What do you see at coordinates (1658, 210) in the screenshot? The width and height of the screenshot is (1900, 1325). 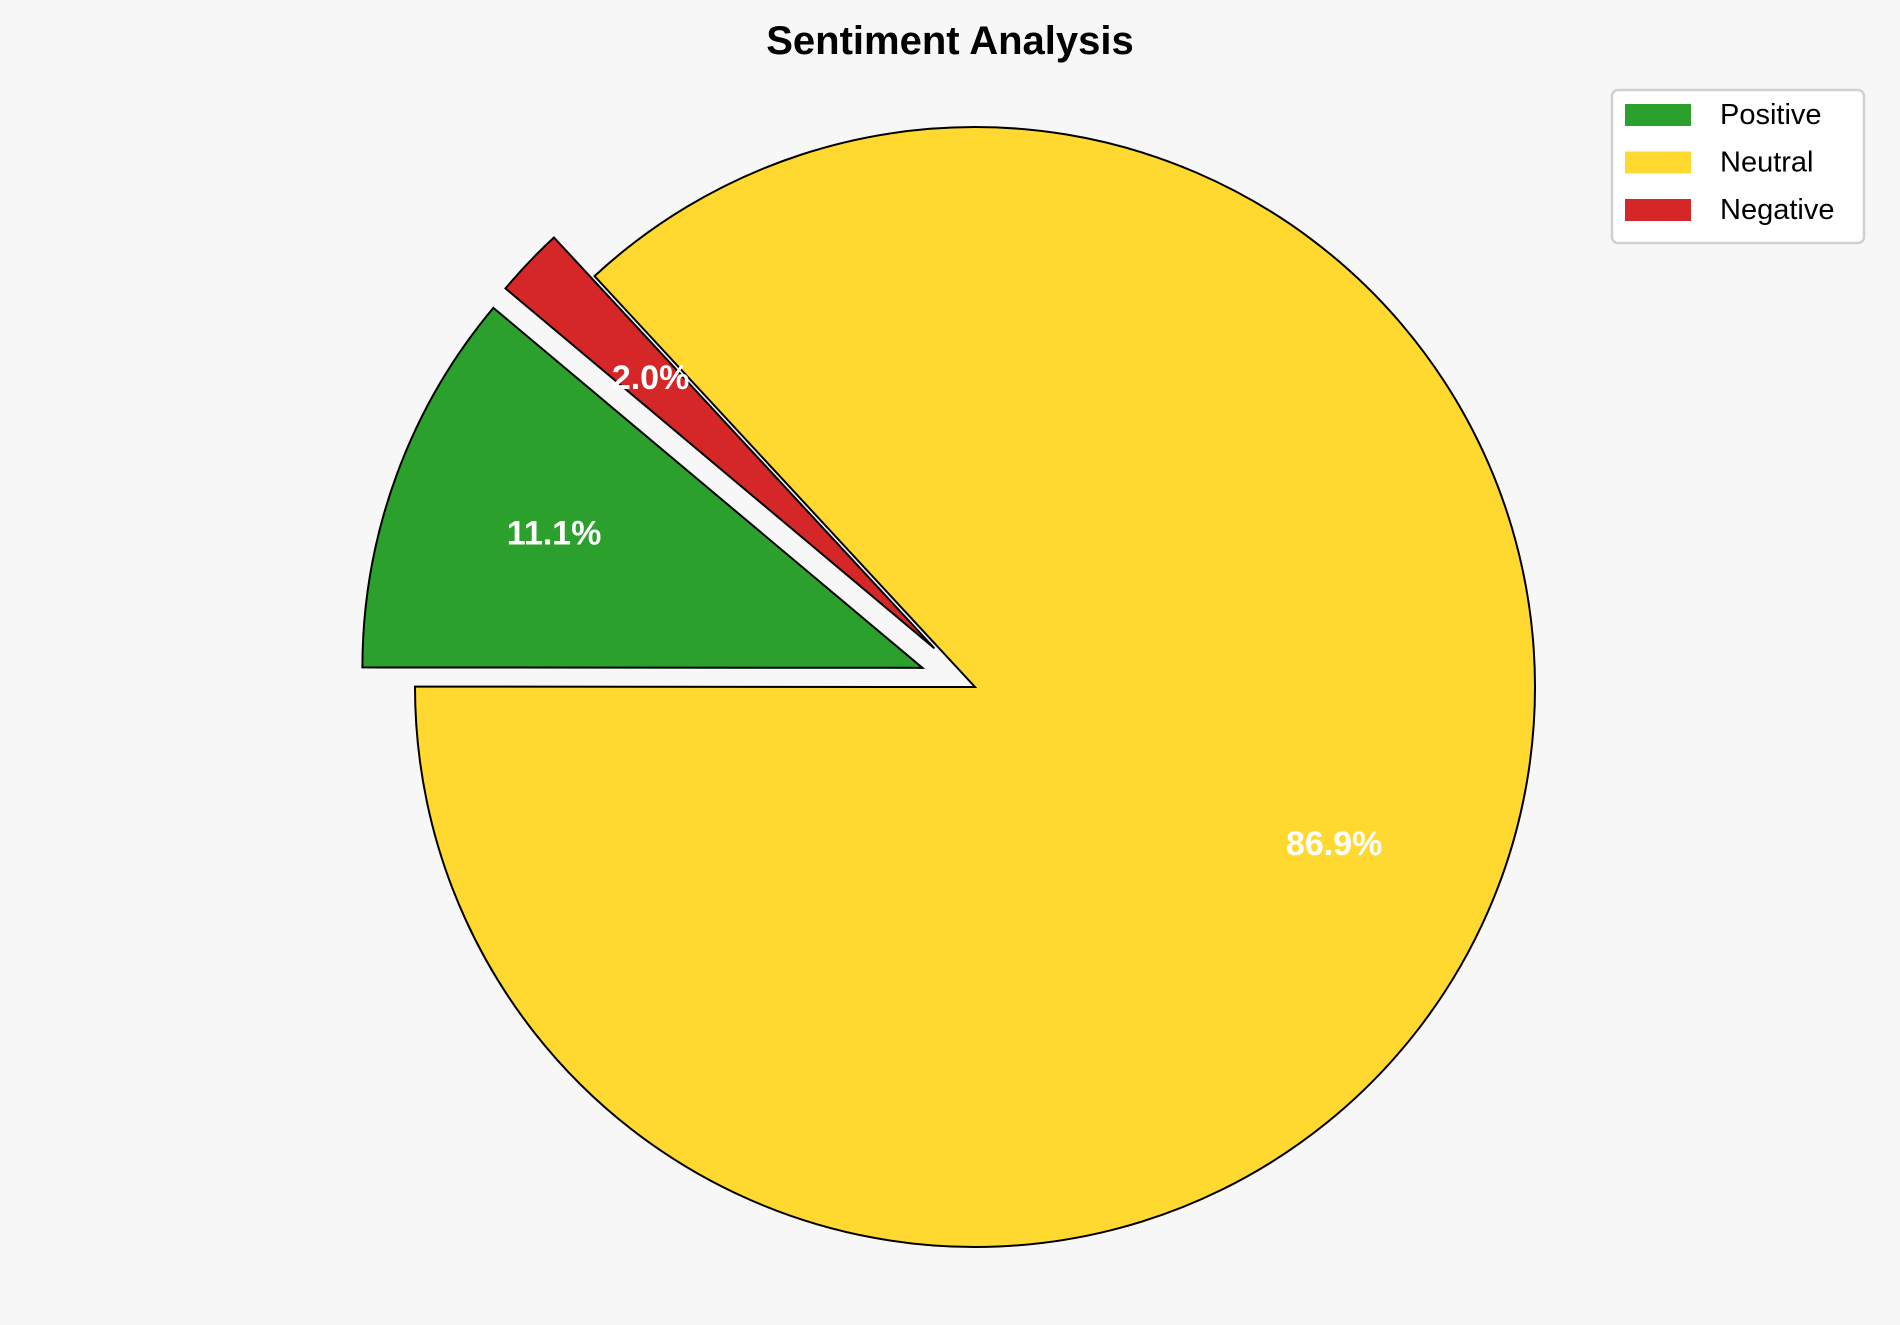 I see `legend-swatch-negative` at bounding box center [1658, 210].